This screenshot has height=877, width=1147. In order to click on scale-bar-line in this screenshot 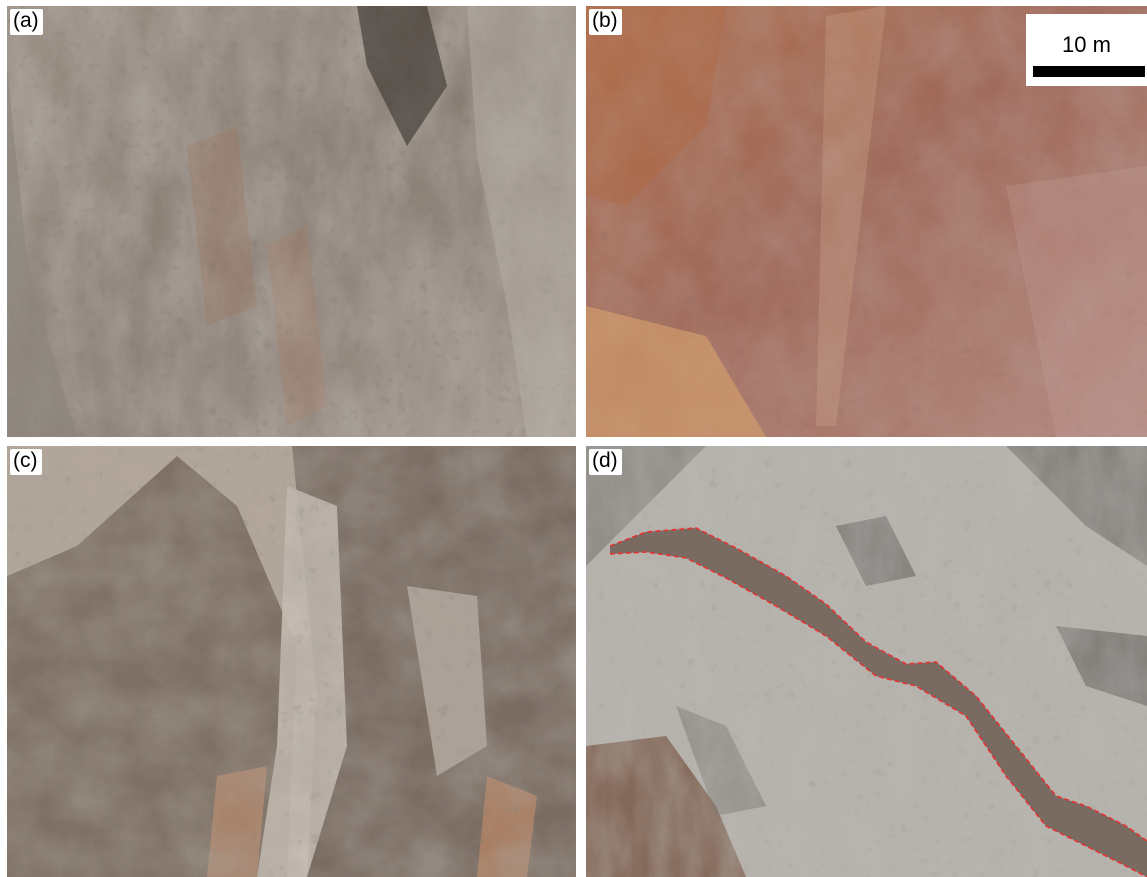, I will do `click(1089, 71)`.